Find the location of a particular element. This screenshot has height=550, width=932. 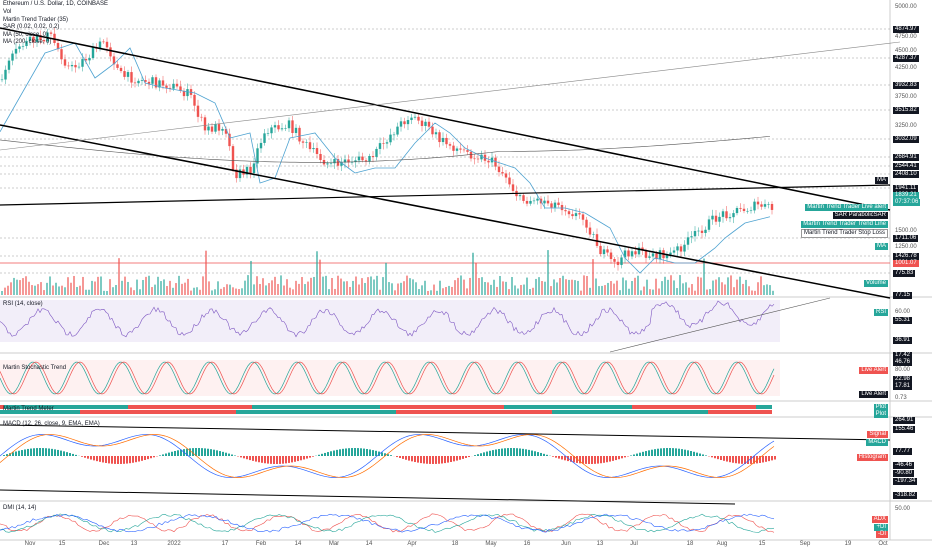

price-tag: Martin Trend Trader Stop Loss is located at coordinates (844, 233).